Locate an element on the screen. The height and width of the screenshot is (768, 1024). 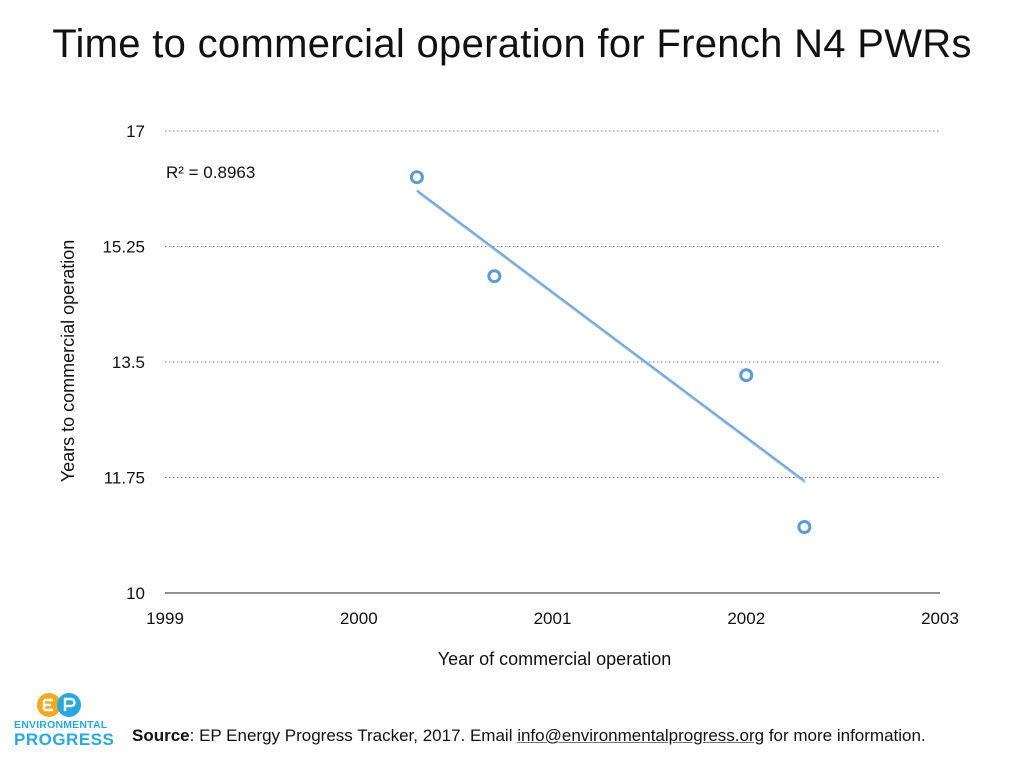
logo-text-line2: PROGRESS is located at coordinates (64, 739).